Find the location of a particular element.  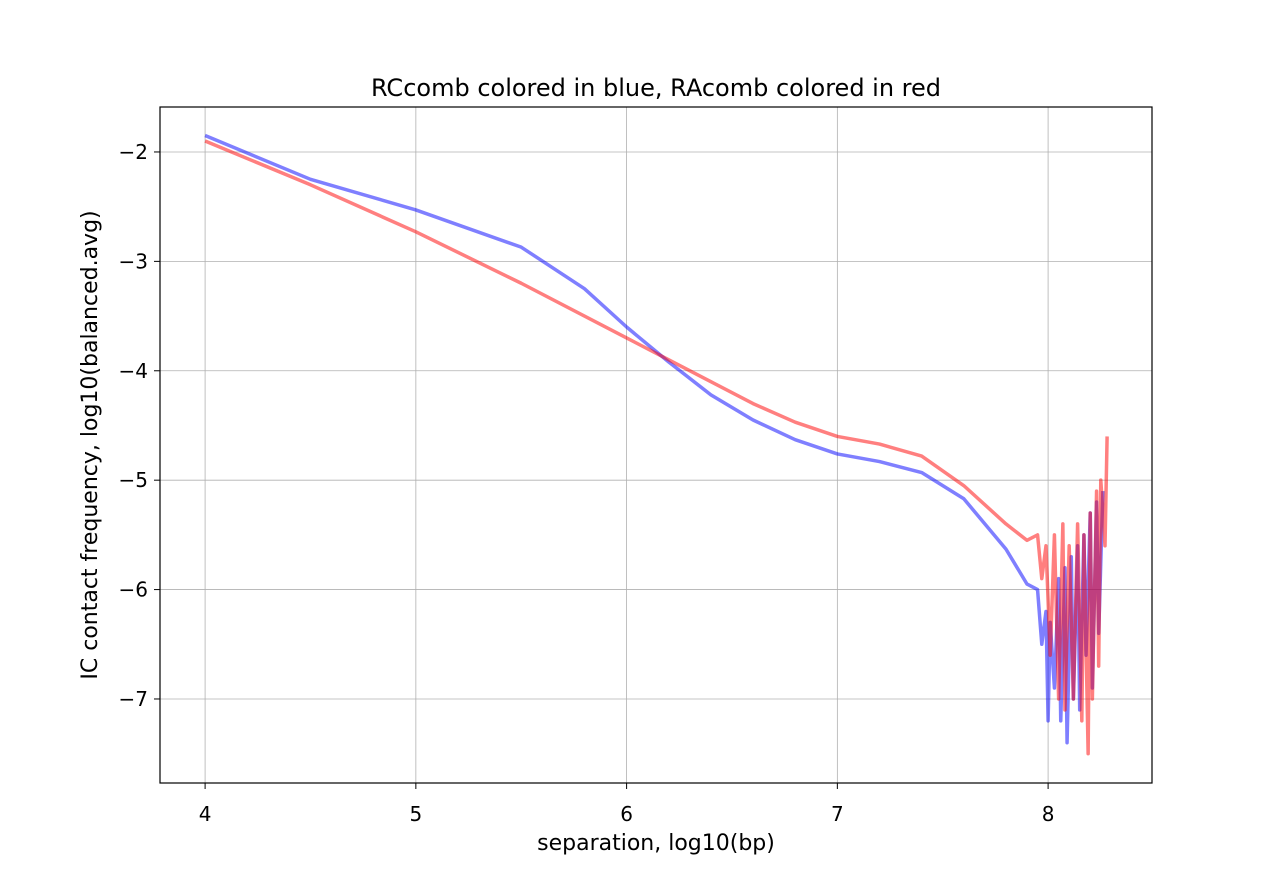

y-tick-label: −5 is located at coordinates (133, 480).